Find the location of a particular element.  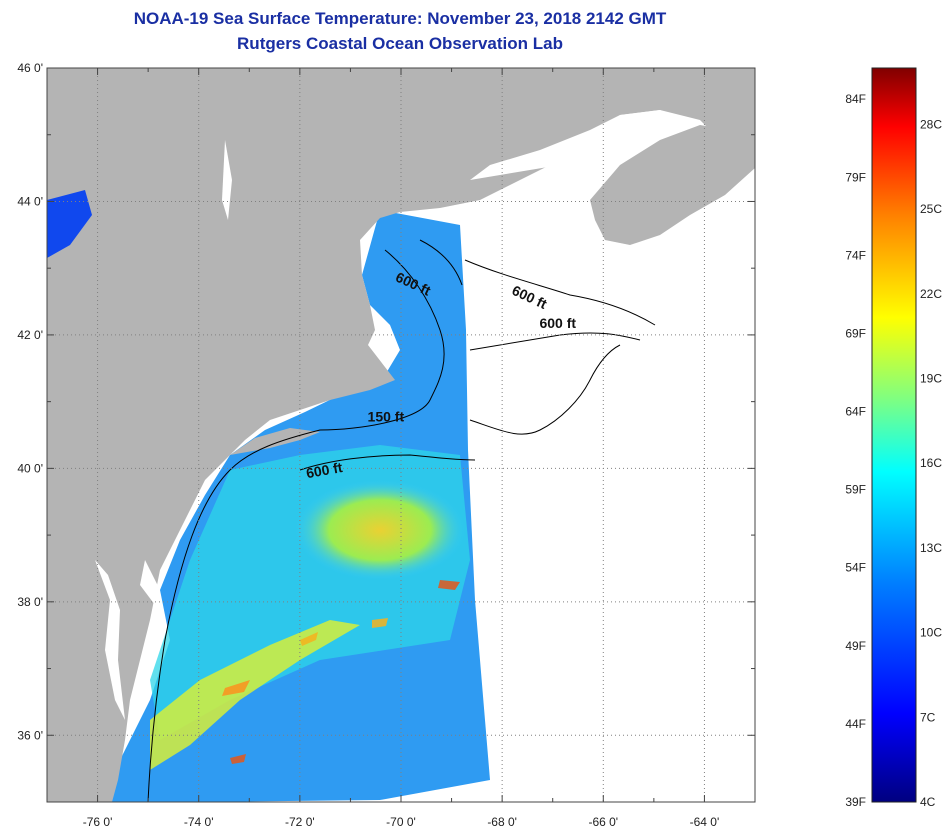

colorbar-c-label: 10C is located at coordinates (931, 633).